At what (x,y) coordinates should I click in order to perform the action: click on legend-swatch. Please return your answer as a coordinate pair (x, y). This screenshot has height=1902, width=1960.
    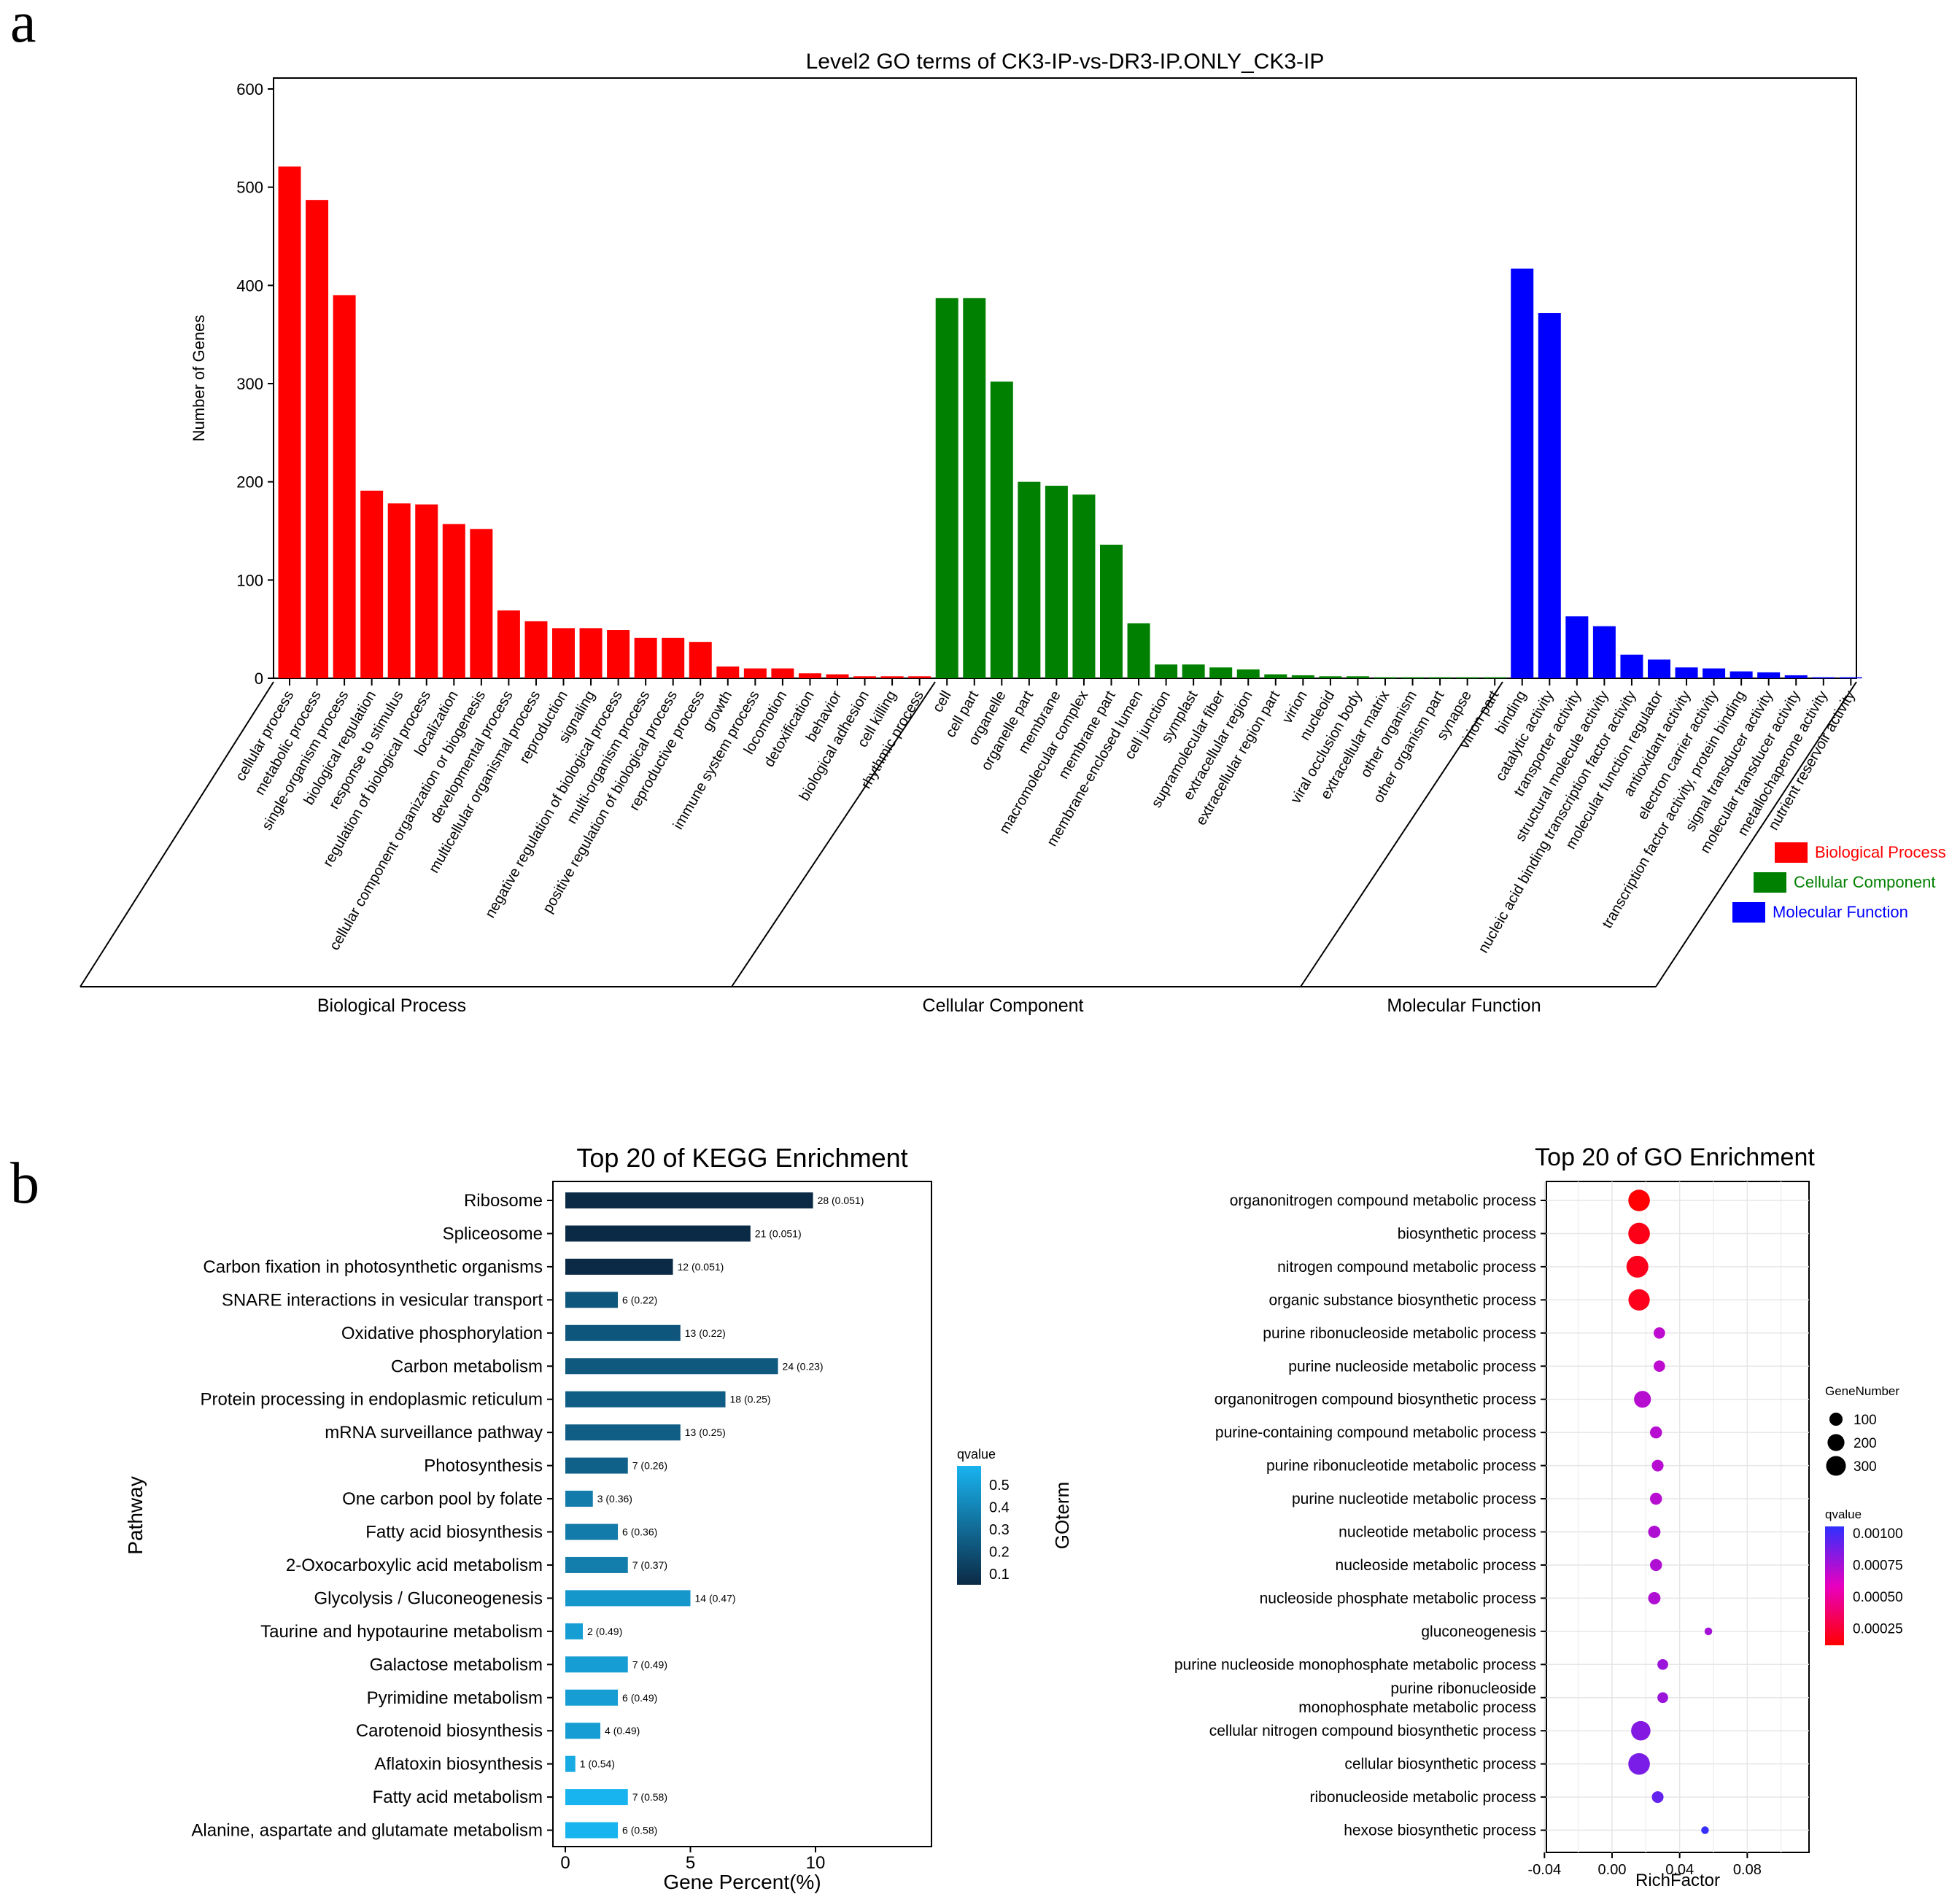
    Looking at the image, I should click on (1791, 852).